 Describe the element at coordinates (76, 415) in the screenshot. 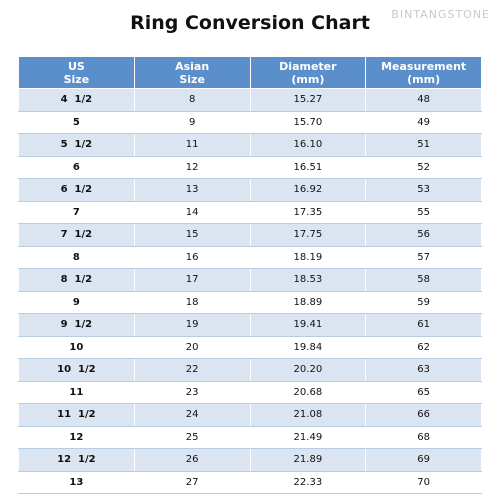

I see `table-cell: 11 1/2` at that location.